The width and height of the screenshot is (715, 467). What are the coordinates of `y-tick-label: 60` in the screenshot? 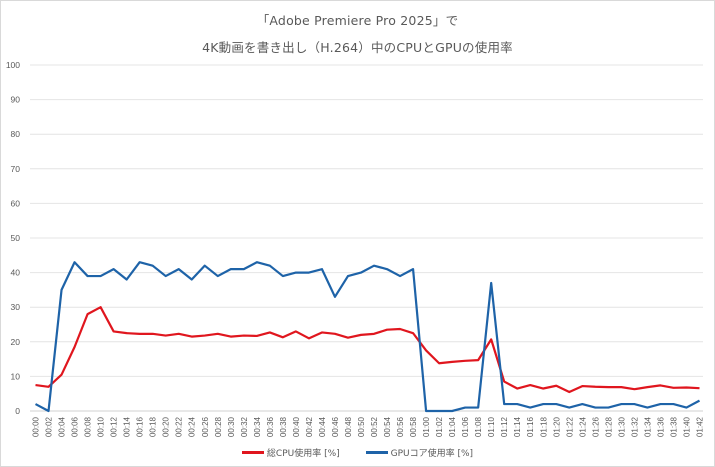 It's located at (16, 203).